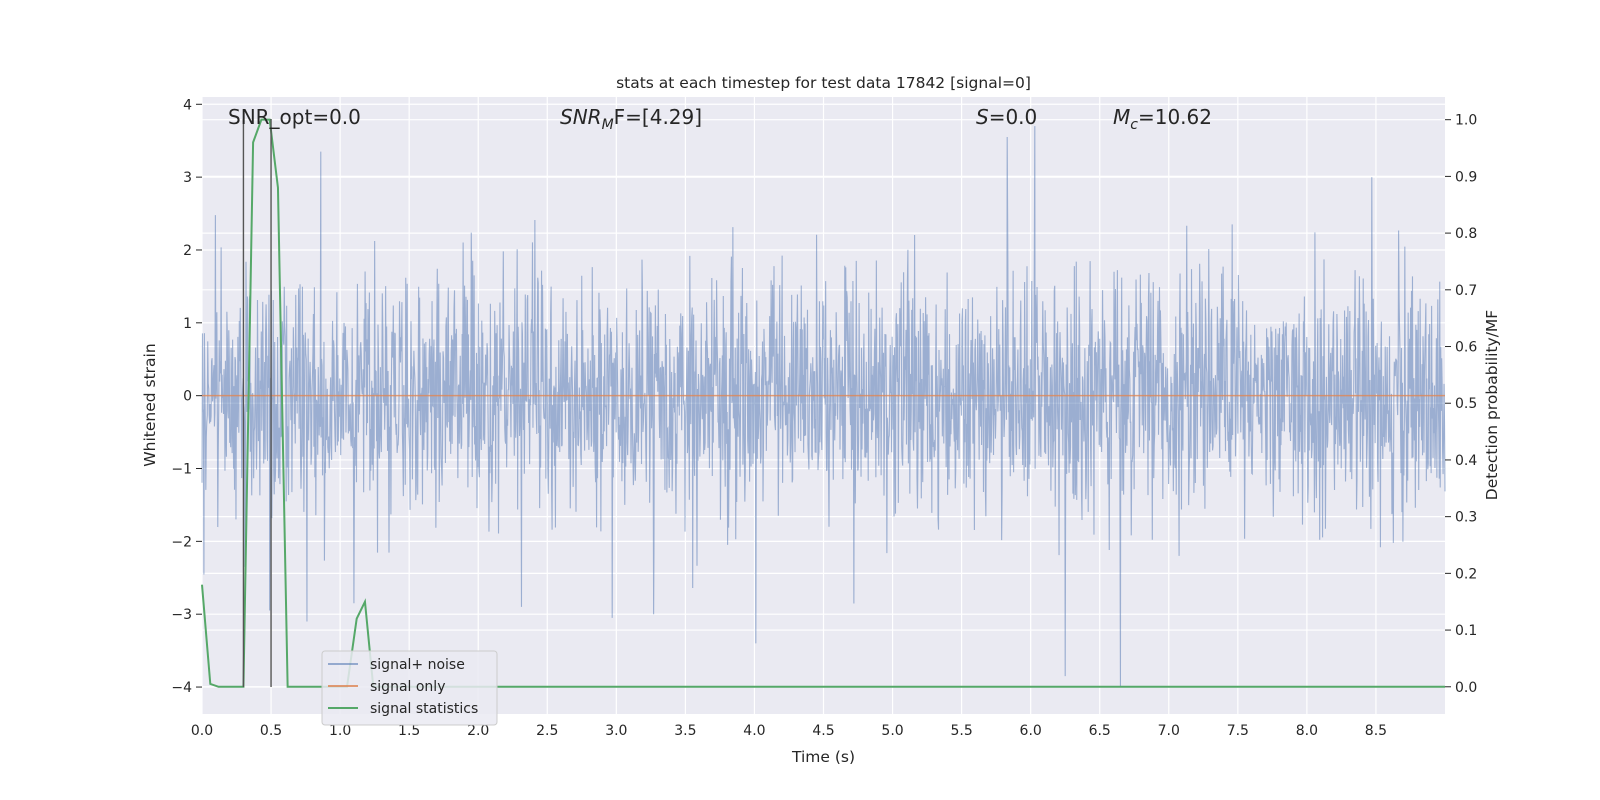 This screenshot has height=800, width=1600. Describe the element at coordinates (720, 119) in the screenshot. I see `annotations: SNR_opt=0.0 SNRMF=[4.29] S=0.0 Mc=10.62` at that location.